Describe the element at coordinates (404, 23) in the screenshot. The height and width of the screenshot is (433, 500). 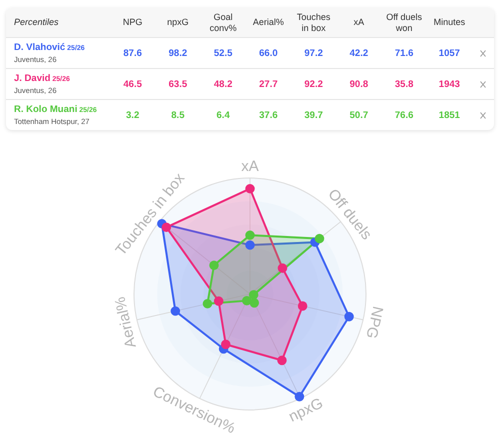
I see `category-label: Off duels won` at that location.